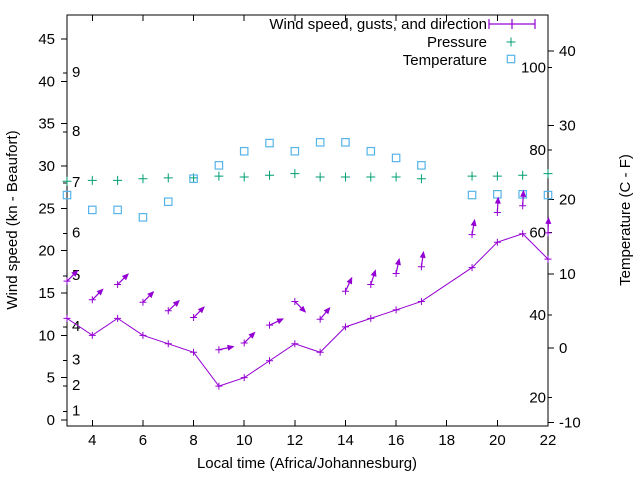 The width and height of the screenshot is (640, 480). Describe the element at coordinates (46, 208) in the screenshot. I see `kn-tick-label: 25` at that location.